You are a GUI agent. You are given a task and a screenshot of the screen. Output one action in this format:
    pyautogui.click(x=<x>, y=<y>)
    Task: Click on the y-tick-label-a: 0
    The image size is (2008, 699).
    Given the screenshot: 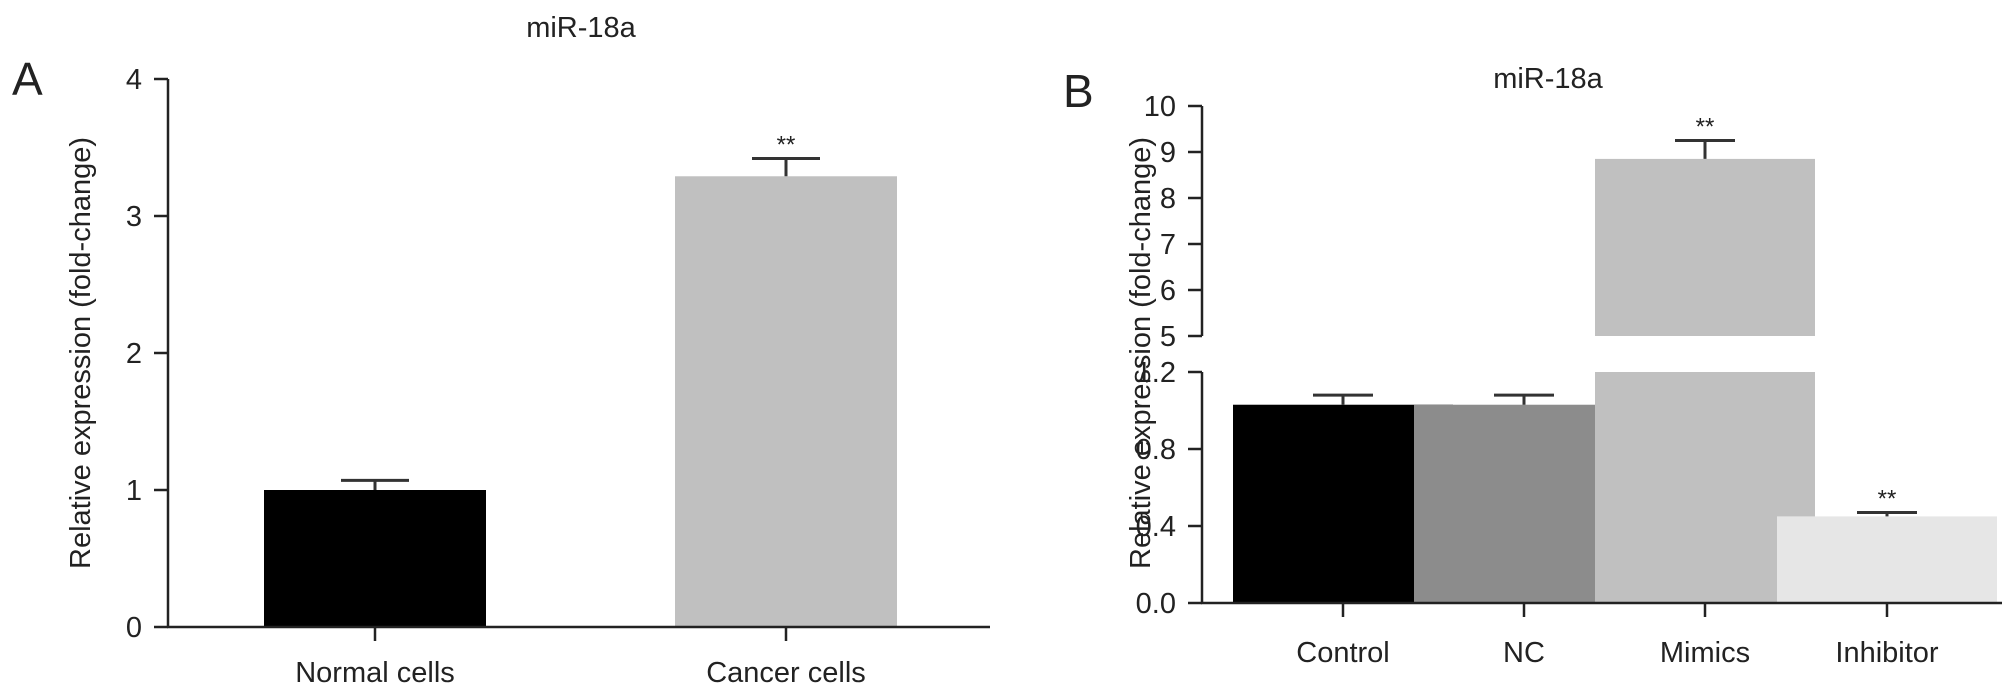 What is the action you would take?
    pyautogui.click(x=134, y=628)
    